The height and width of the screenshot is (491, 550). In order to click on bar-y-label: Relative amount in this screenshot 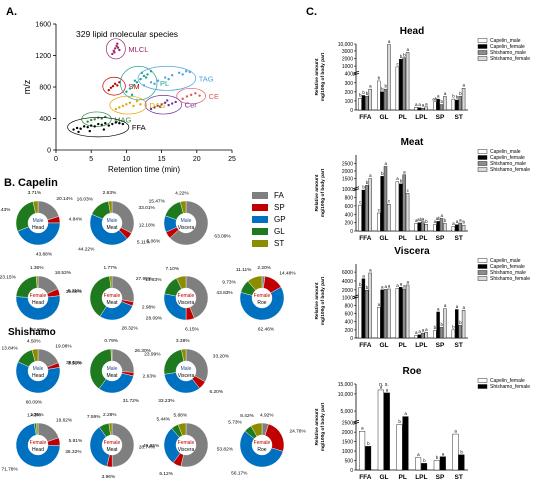, I will do `click(317, 76)`.